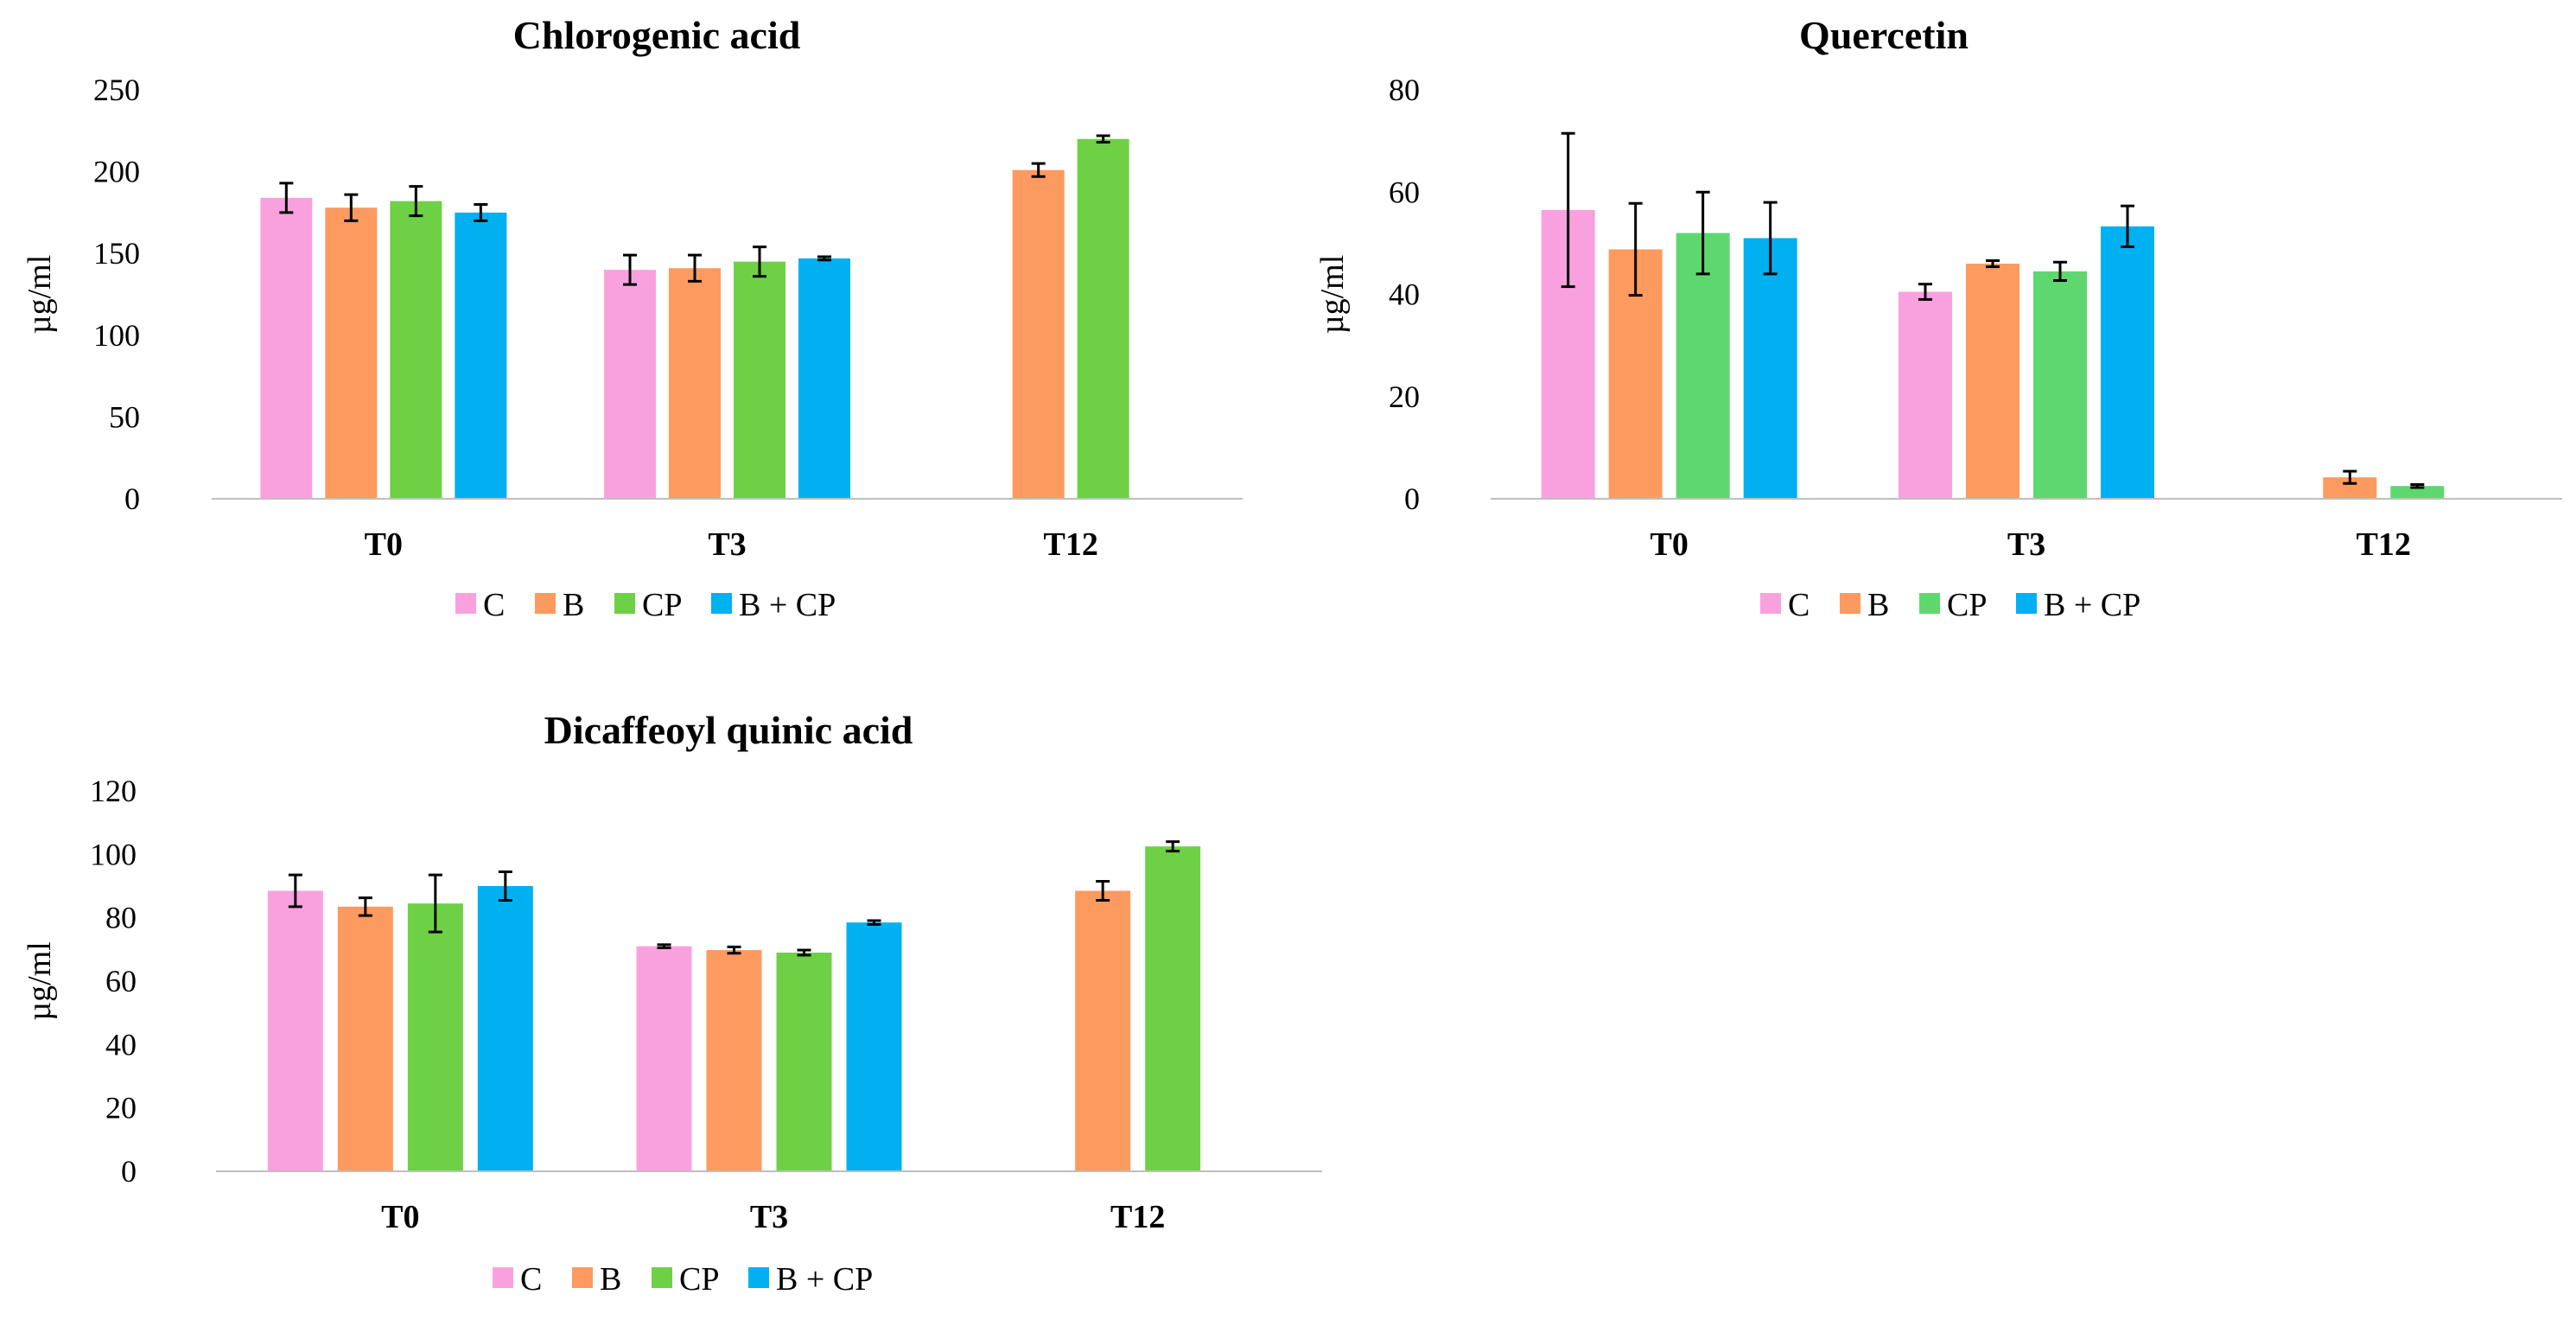 This screenshot has height=1320, width=2576. Describe the element at coordinates (116, 253) in the screenshot. I see `y-tick-label: 150` at that location.